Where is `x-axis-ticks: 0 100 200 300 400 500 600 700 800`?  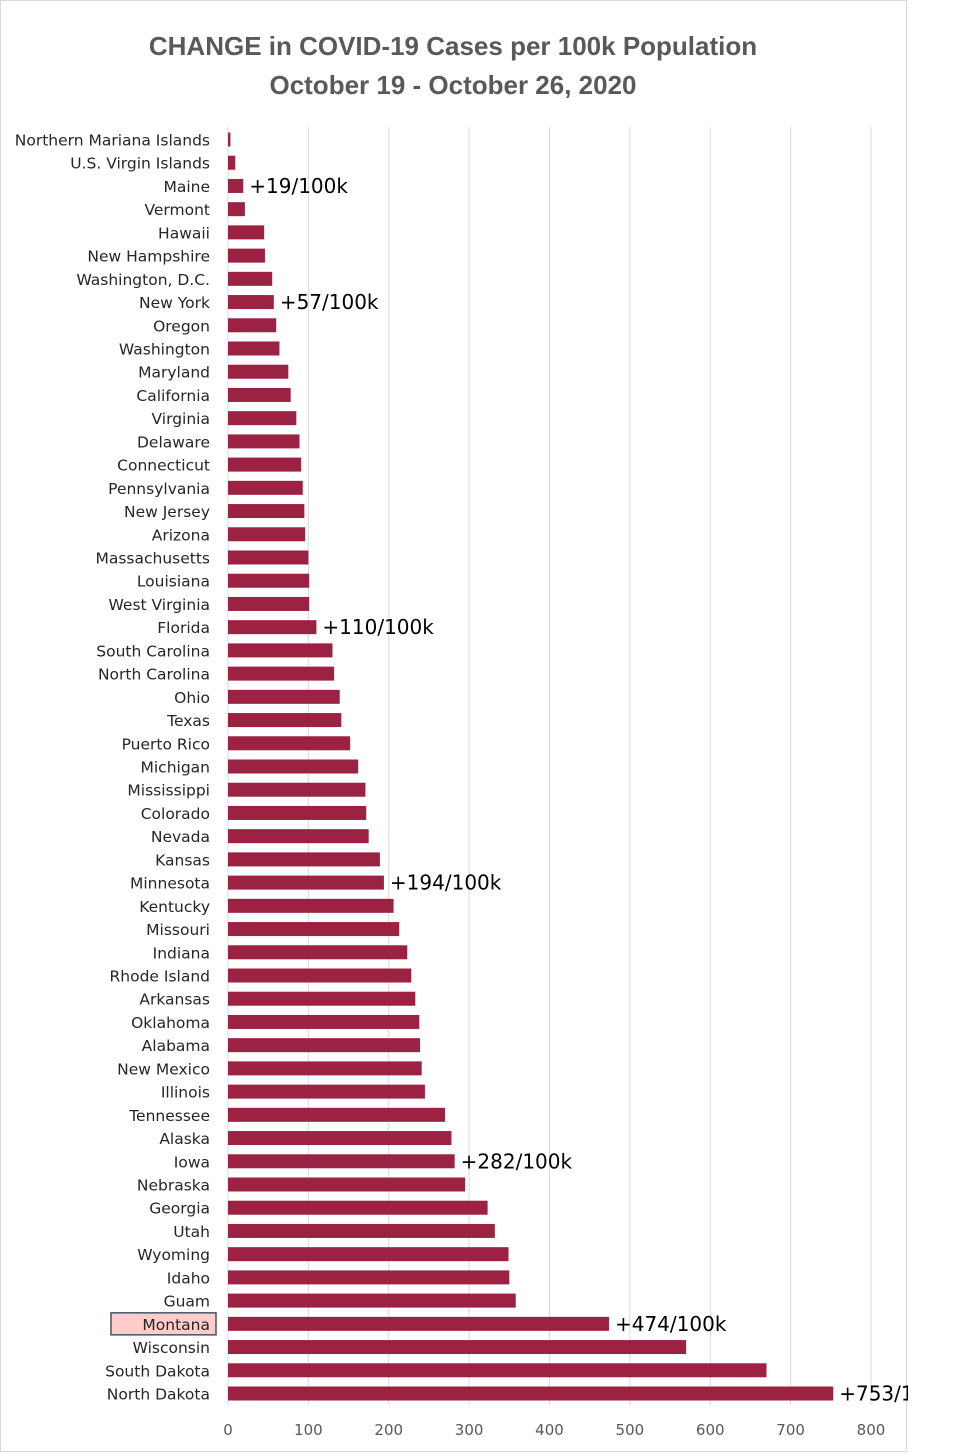
x-axis-ticks: 0 100 200 300 400 500 600 700 800 is located at coordinates (554, 1430).